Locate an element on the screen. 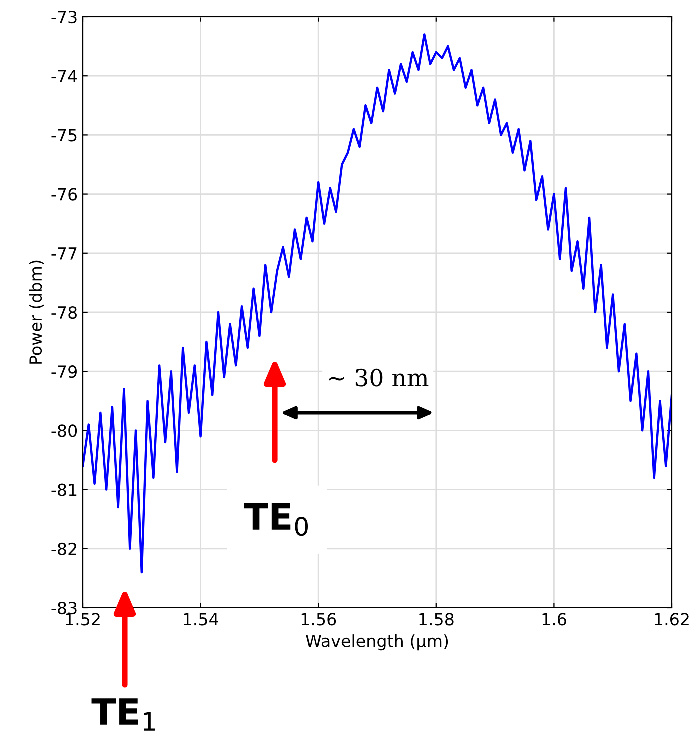  y-axis-title: Power (dbm) is located at coordinates (36, 312).